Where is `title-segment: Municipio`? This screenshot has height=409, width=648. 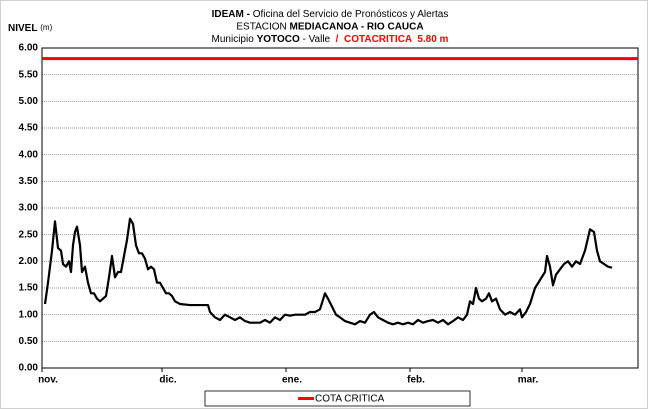 title-segment: Municipio is located at coordinates (234, 39).